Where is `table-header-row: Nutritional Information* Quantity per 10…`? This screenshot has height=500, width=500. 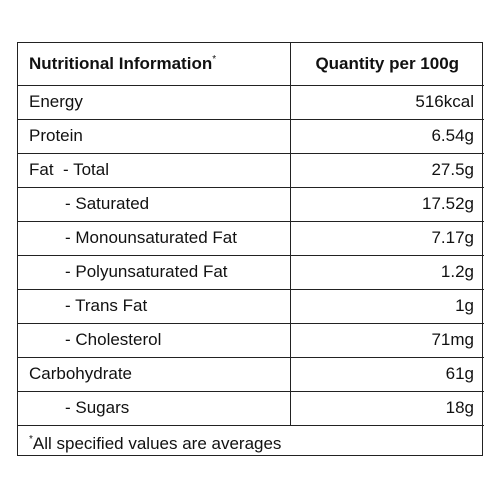 table-header-row: Nutritional Information* Quantity per 10… is located at coordinates (251, 64).